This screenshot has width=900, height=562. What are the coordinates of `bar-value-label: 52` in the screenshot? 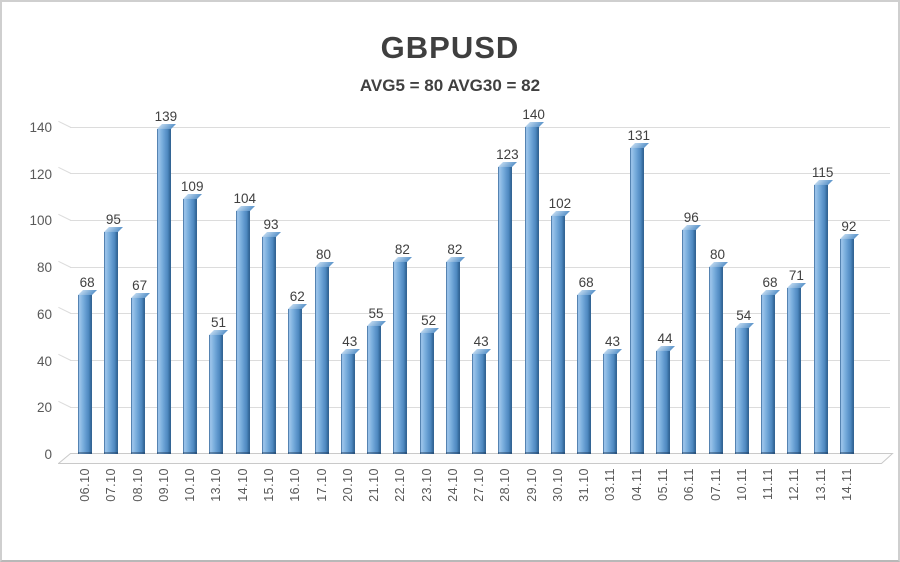 It's located at (429, 320).